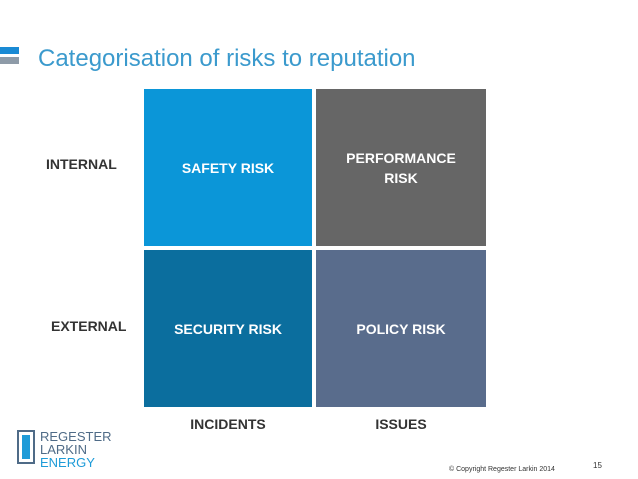  What do you see at coordinates (401, 167) in the screenshot?
I see `cell-performance-risk: PERFORMANCE RISK` at bounding box center [401, 167].